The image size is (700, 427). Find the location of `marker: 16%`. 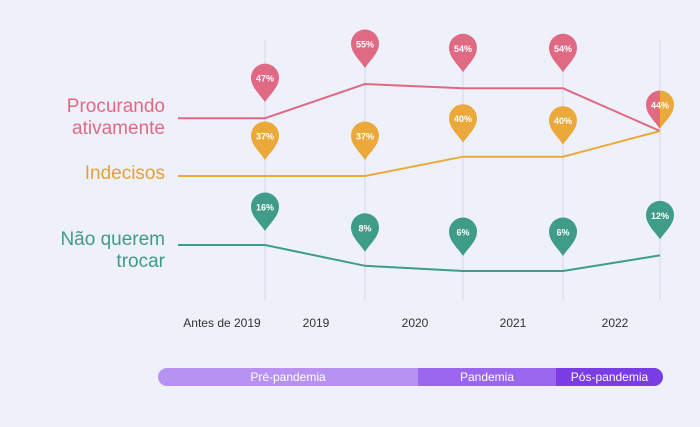

marker: 16% is located at coordinates (265, 211).